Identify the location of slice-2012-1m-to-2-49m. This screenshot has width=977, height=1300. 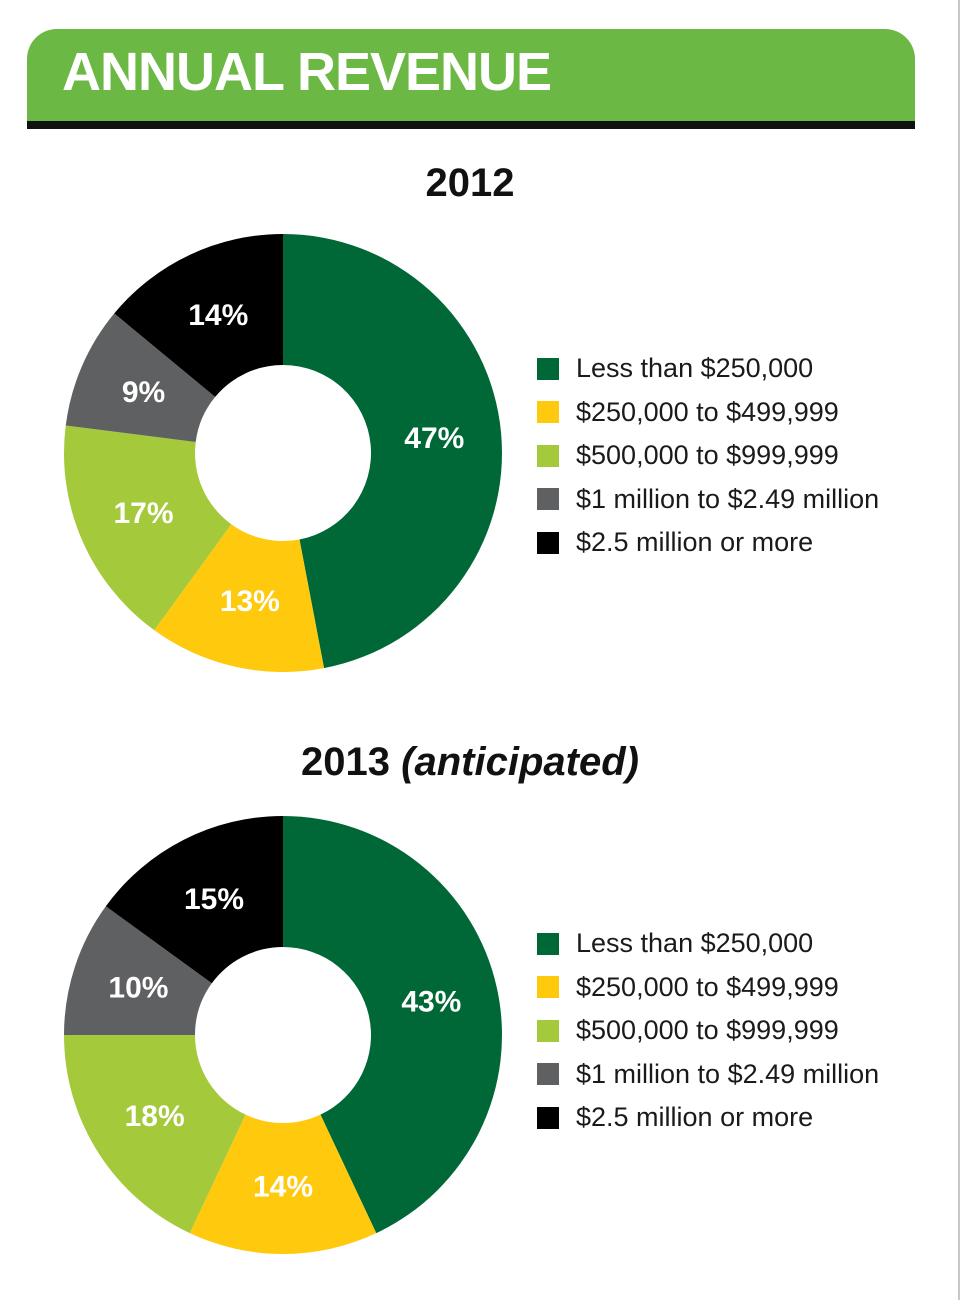
(140, 377).